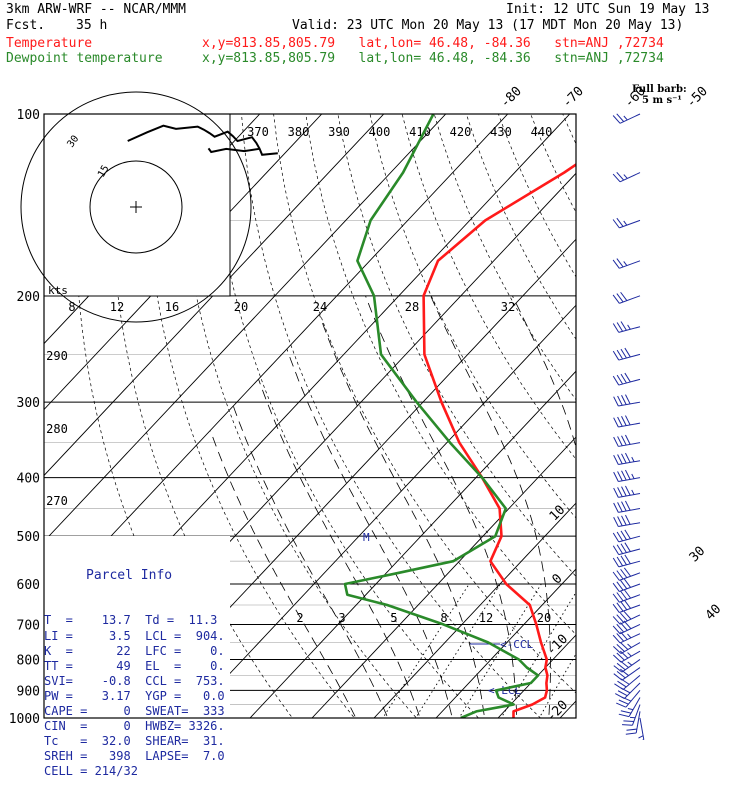 The image size is (740, 795). What do you see at coordinates (516, 644) in the screenshot?
I see `ccl-marker: <-CCL` at bounding box center [516, 644].